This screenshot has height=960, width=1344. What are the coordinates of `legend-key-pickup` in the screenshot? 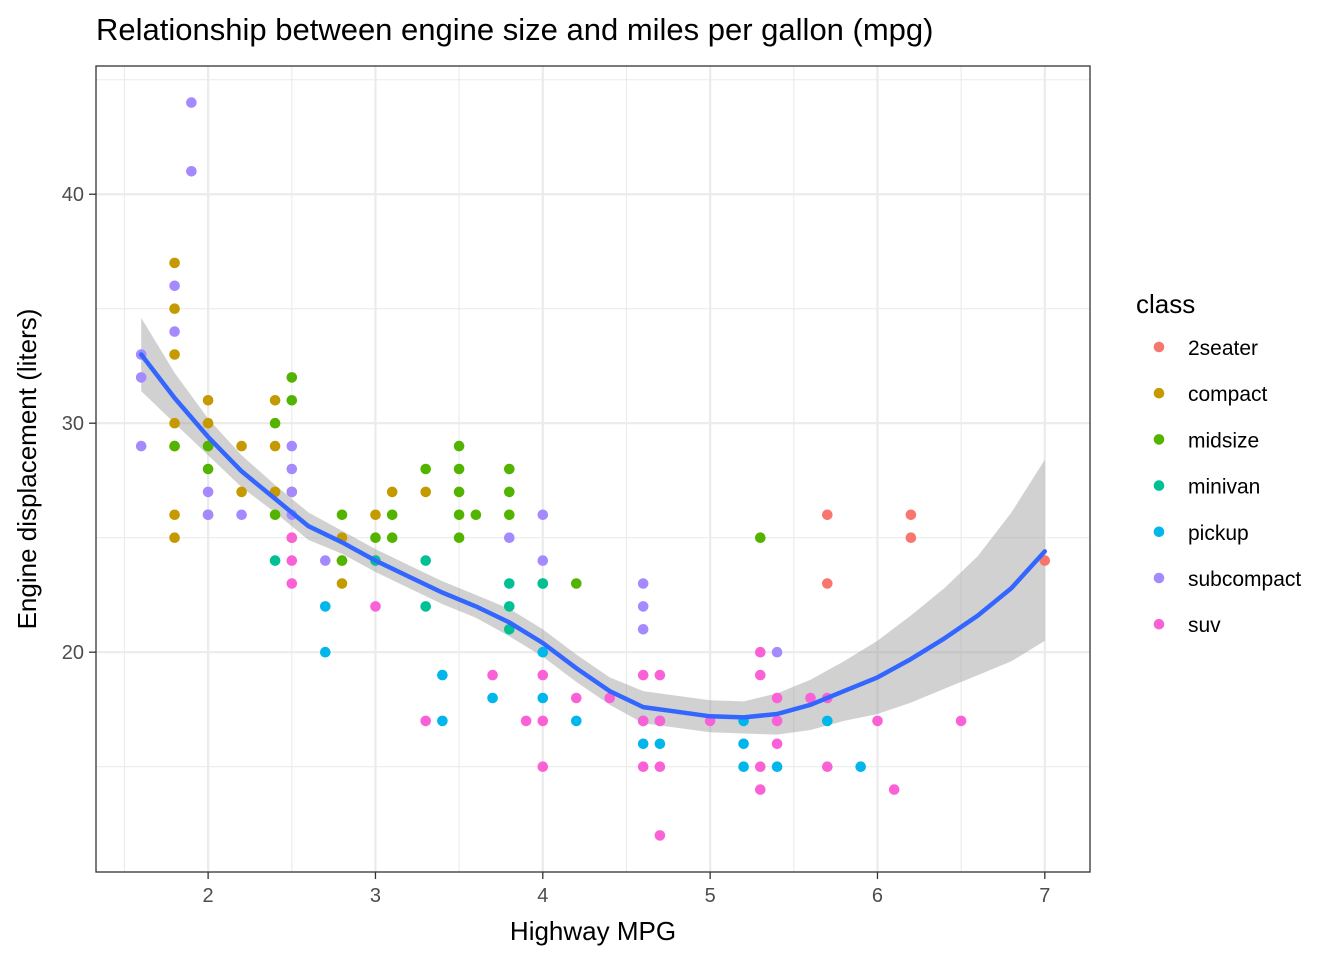 It's located at (1159, 532).